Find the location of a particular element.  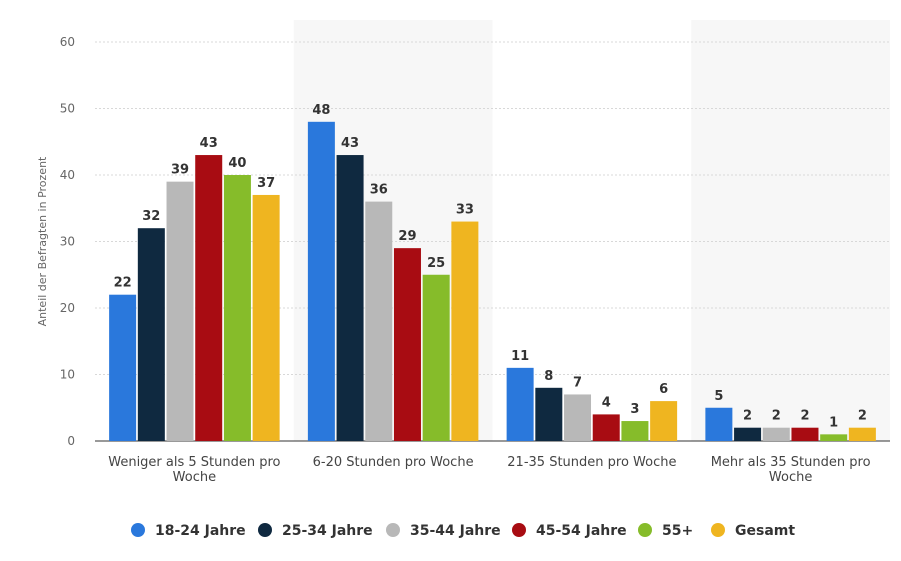

x-category-label: 21-35 Stunden pro Woche is located at coordinates (591, 462).